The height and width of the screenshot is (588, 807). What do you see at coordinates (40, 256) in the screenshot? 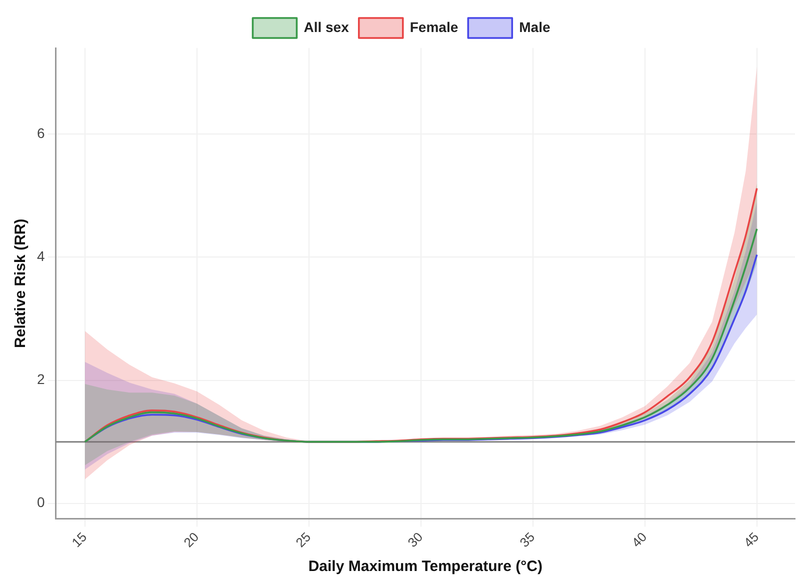
I see `y-tick-label: 4` at bounding box center [40, 256].